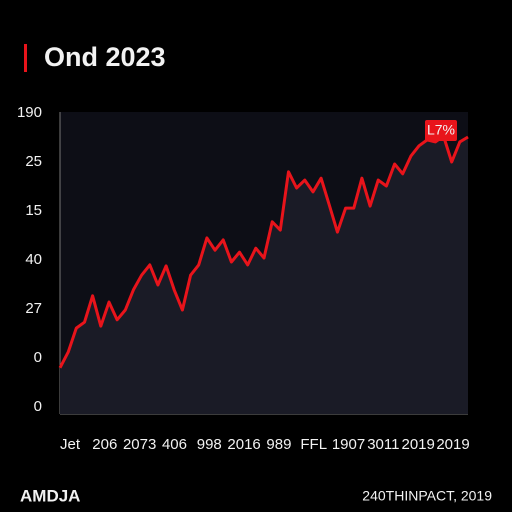 This screenshot has height=512, width=512. I want to click on x-tick-label: 989, so click(278, 444).